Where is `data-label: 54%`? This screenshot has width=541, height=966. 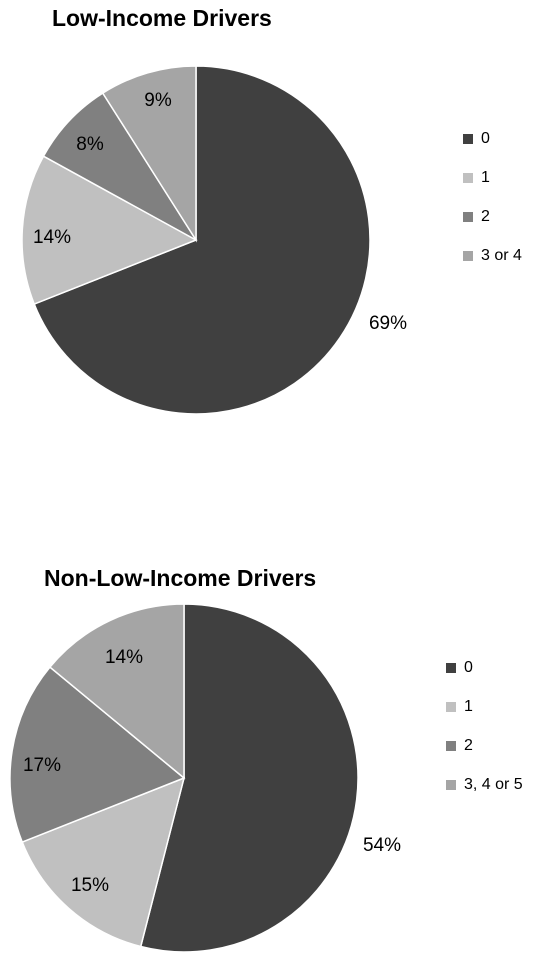 data-label: 54% is located at coordinates (382, 845).